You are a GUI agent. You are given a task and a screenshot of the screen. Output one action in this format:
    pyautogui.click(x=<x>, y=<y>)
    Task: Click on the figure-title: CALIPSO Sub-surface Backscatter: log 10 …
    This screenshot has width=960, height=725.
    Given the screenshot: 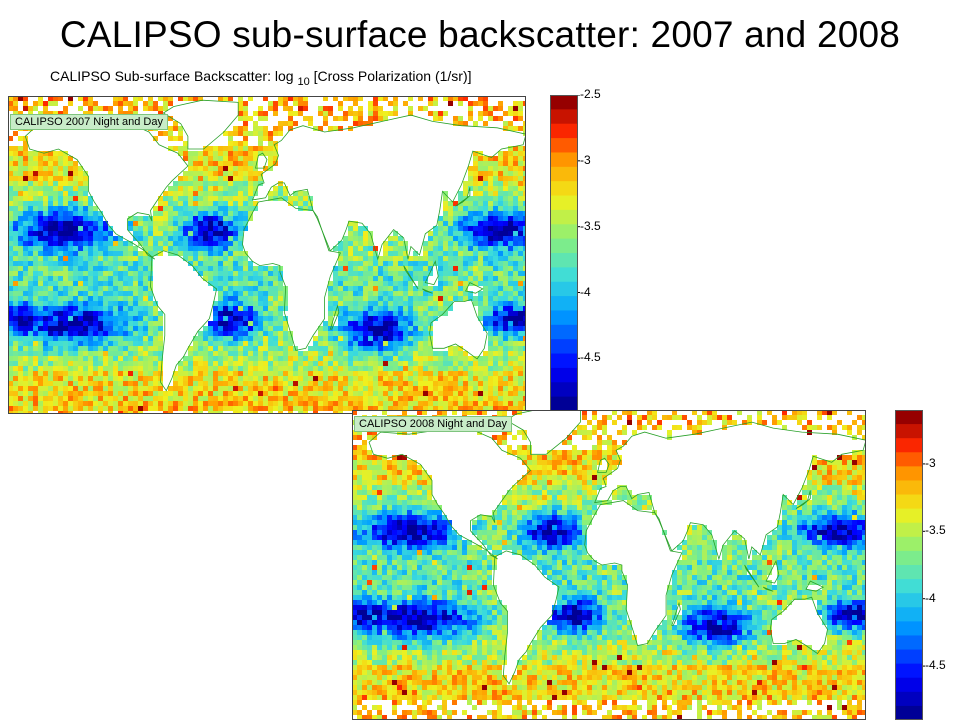 What is the action you would take?
    pyautogui.click(x=261, y=78)
    